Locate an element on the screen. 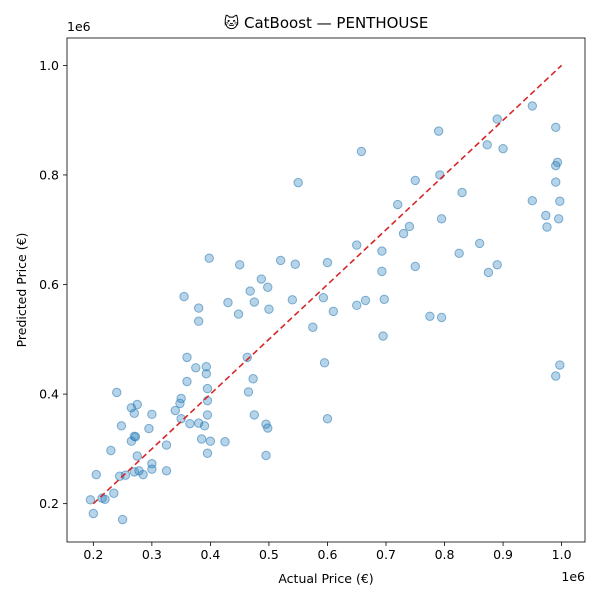  y-tick-label: 0.4 is located at coordinates (49, 394).